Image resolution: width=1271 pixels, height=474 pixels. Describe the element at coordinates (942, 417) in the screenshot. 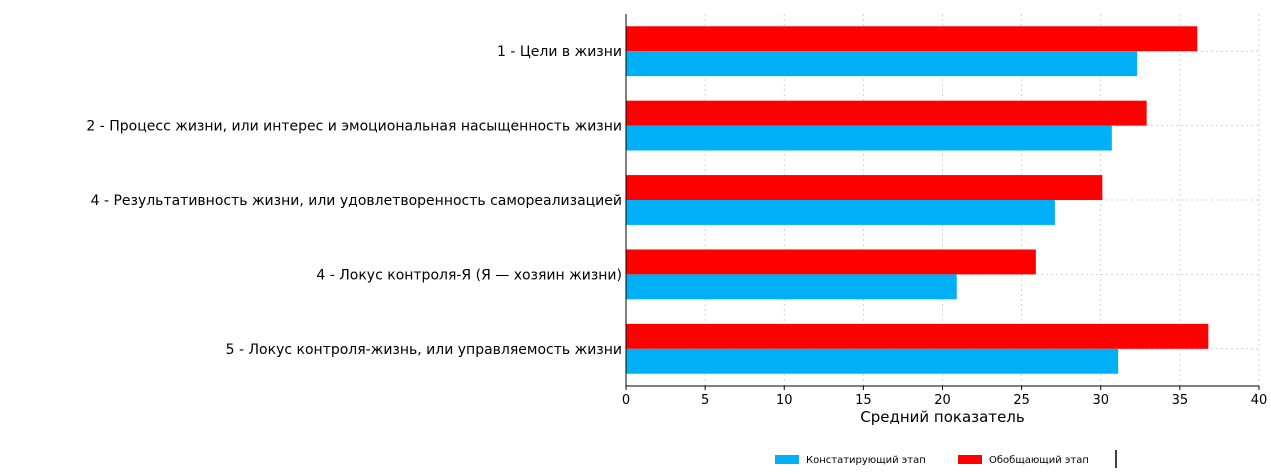

I see `x-axis-title: Средний показатель` at that location.